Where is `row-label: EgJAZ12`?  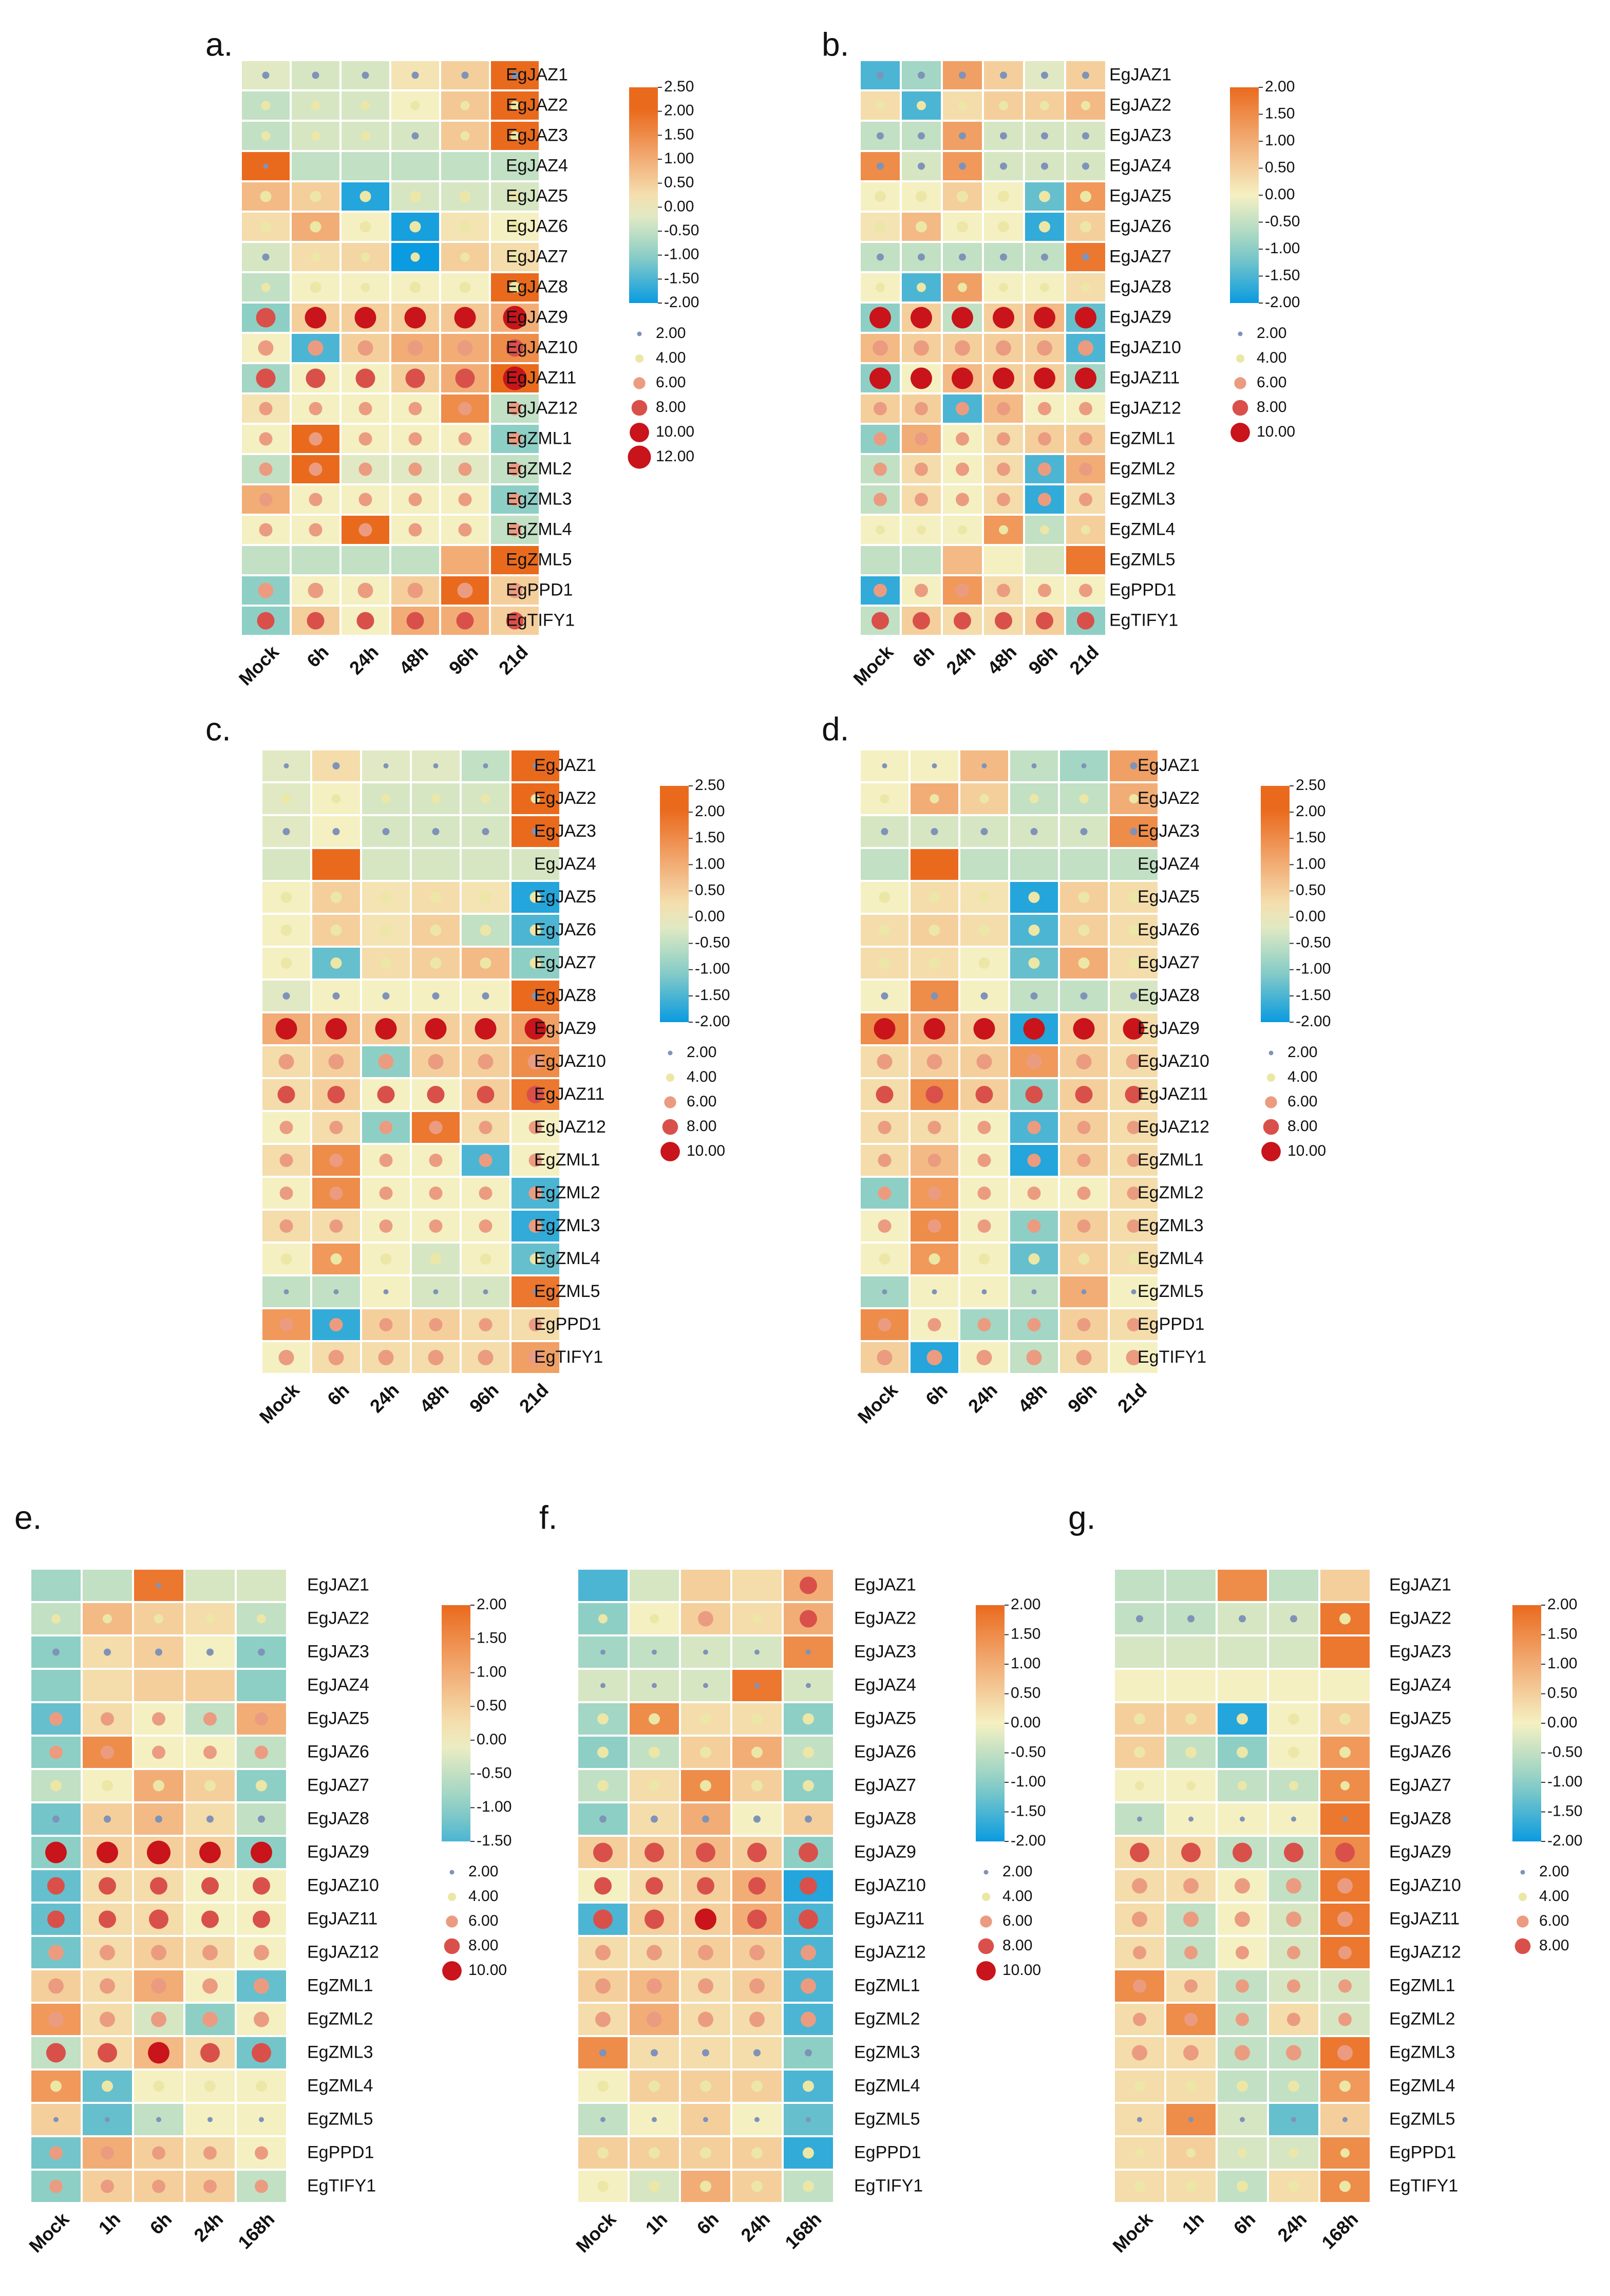
row-label: EgJAZ12 is located at coordinates (542, 408).